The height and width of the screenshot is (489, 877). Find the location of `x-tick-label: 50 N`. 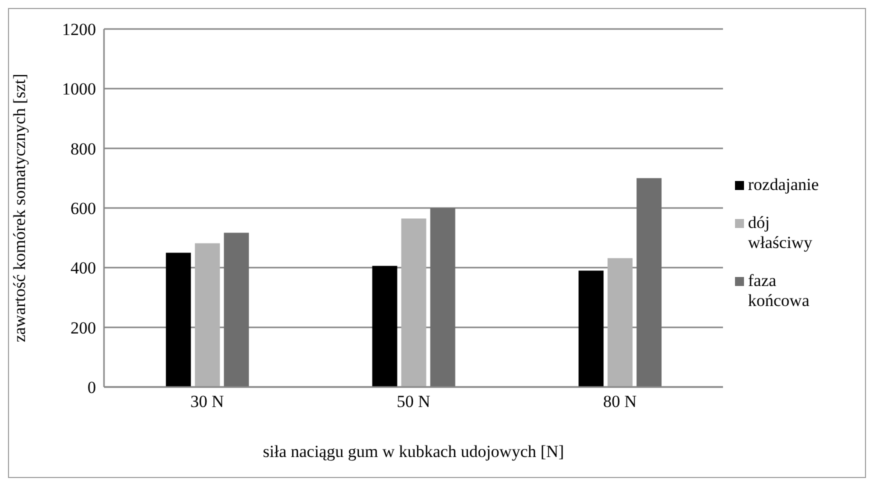

x-tick-label: 50 N is located at coordinates (413, 402).